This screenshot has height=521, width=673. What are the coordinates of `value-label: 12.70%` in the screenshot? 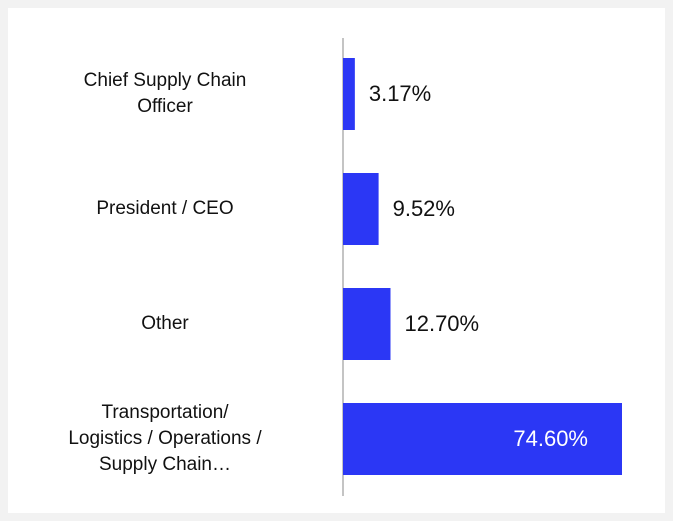 It's located at (441, 323).